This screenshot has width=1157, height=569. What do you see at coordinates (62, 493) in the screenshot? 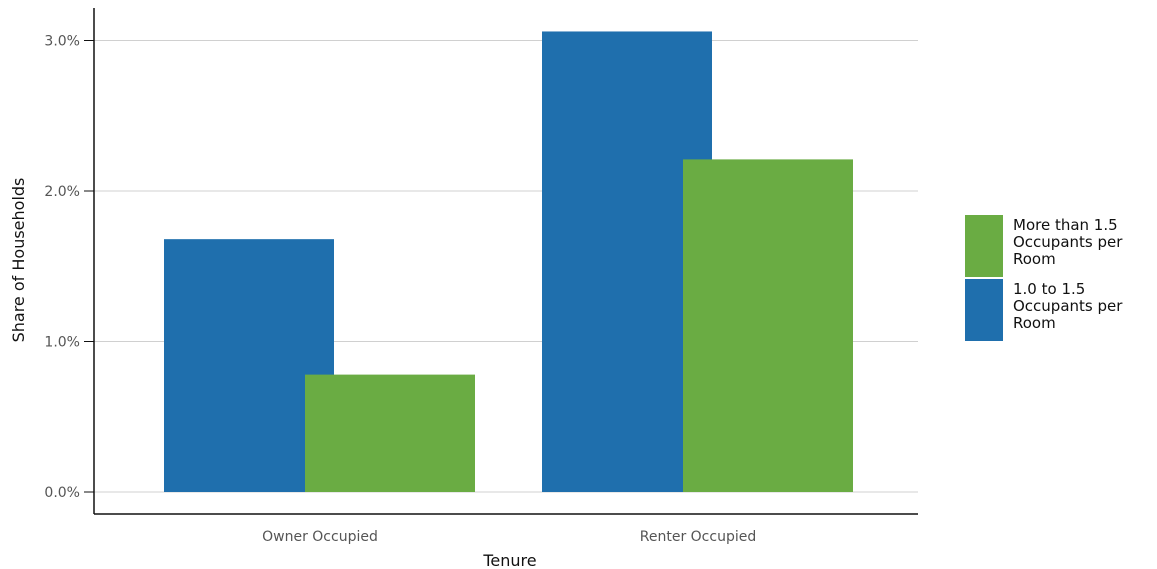
I see `y-tick-label: 0.0%` at bounding box center [62, 493].